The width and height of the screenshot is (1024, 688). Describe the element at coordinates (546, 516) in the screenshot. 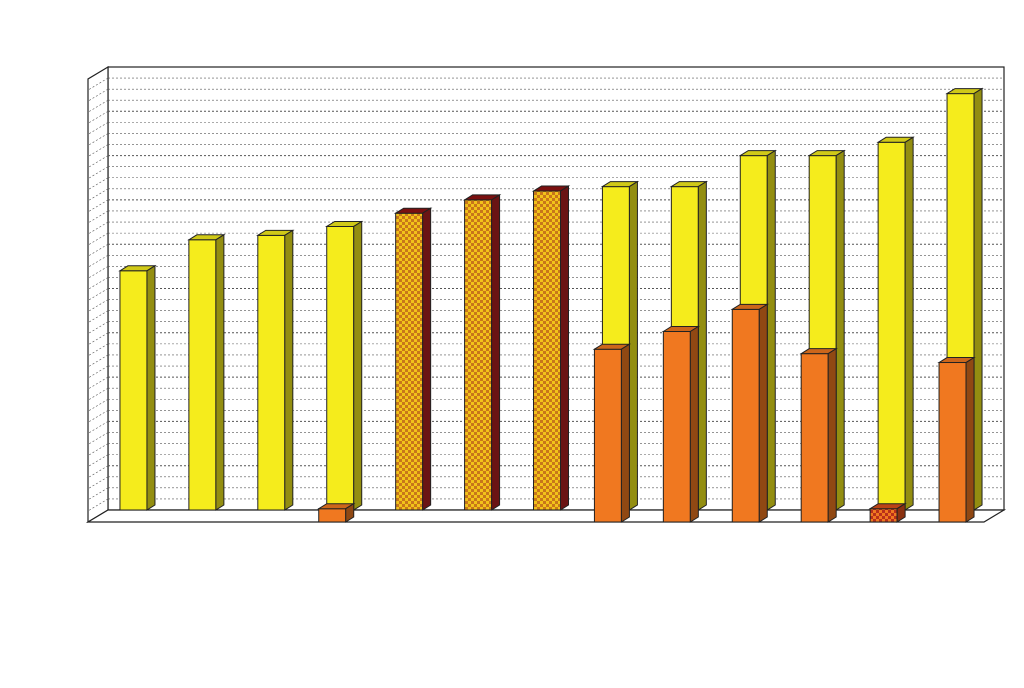

I see `floor` at that location.